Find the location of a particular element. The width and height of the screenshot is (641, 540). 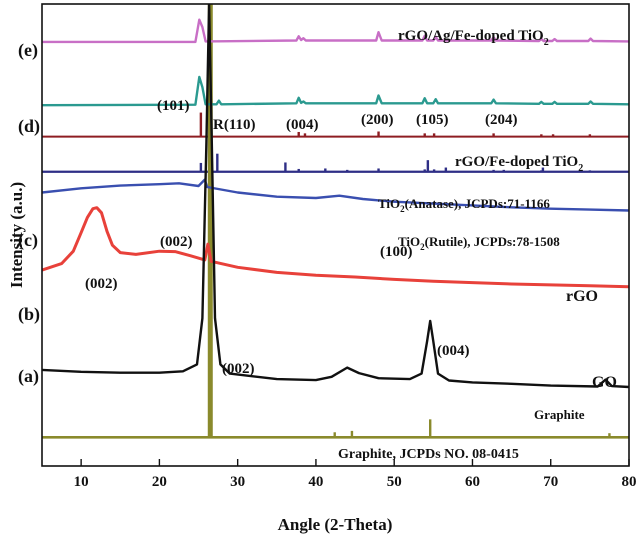

series-line-d is located at coordinates (335, 91).